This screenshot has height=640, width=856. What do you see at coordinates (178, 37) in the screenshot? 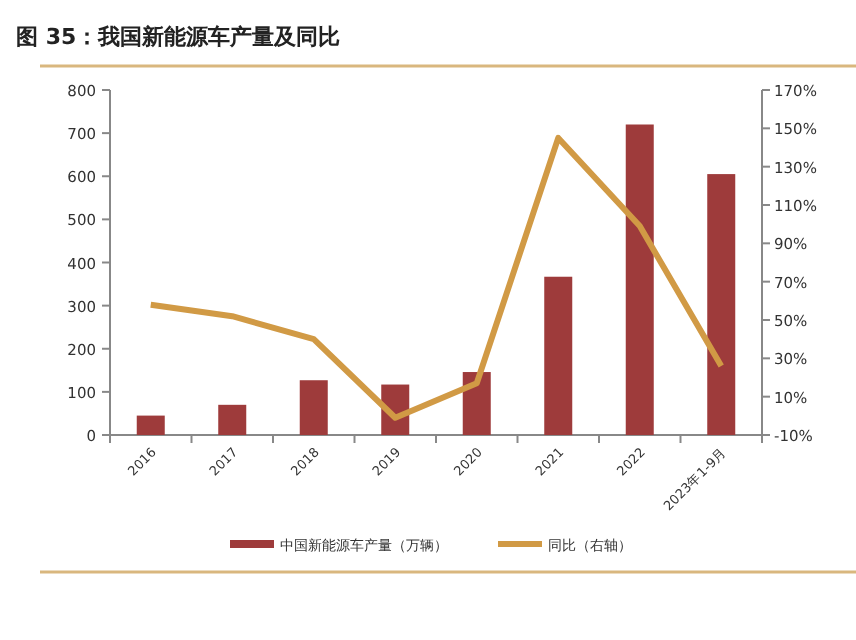
I see `chart-title: 图 35：我国新能源车产量及同比` at bounding box center [178, 37].